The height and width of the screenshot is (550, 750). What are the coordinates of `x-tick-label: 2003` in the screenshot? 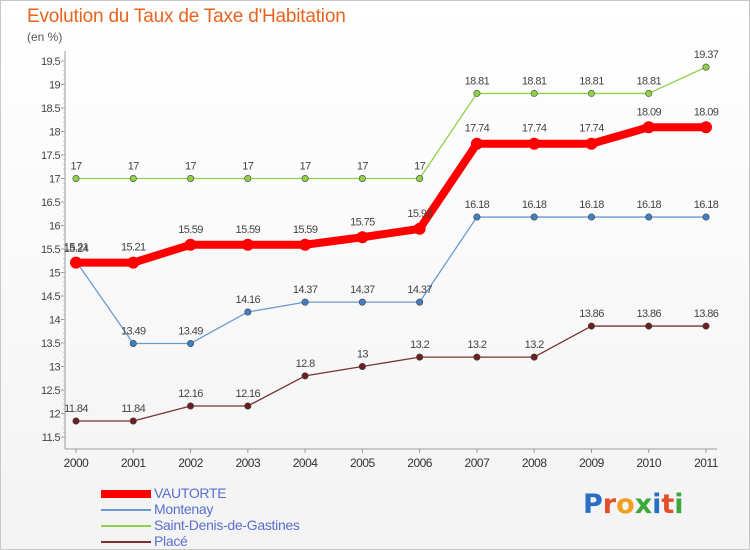 It's located at (248, 463).